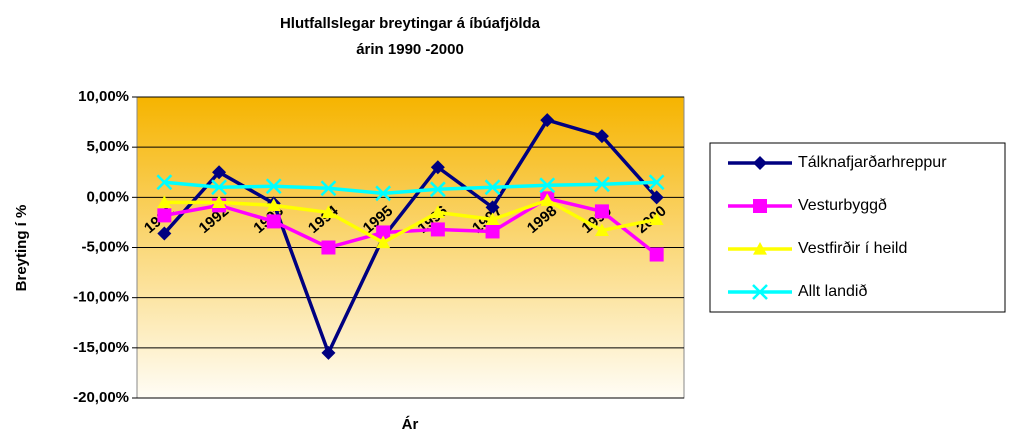 The height and width of the screenshot is (438, 1011). Describe the element at coordinates (857, 227) in the screenshot. I see `legend` at that location.